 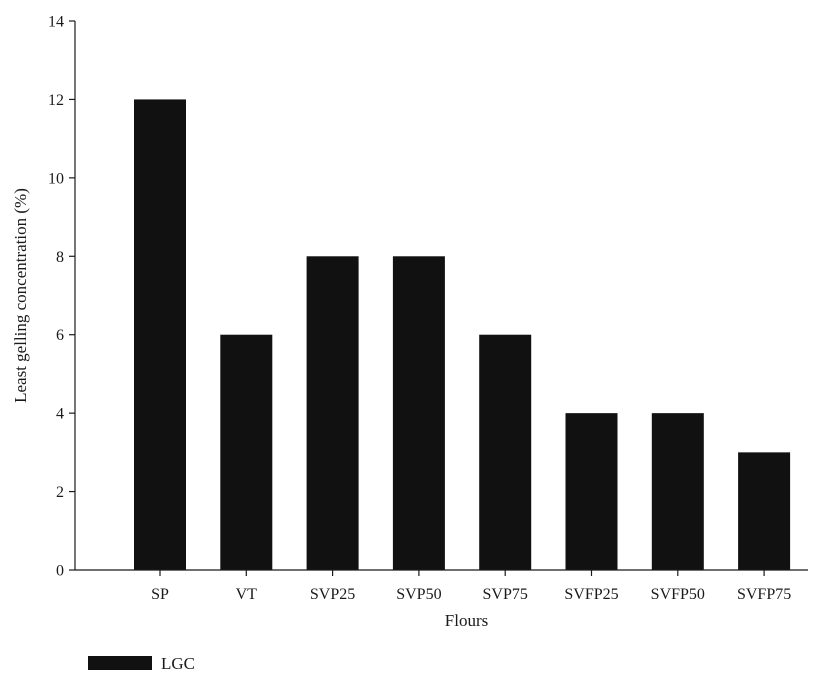 I want to click on legend-swatch, so click(x=120, y=663).